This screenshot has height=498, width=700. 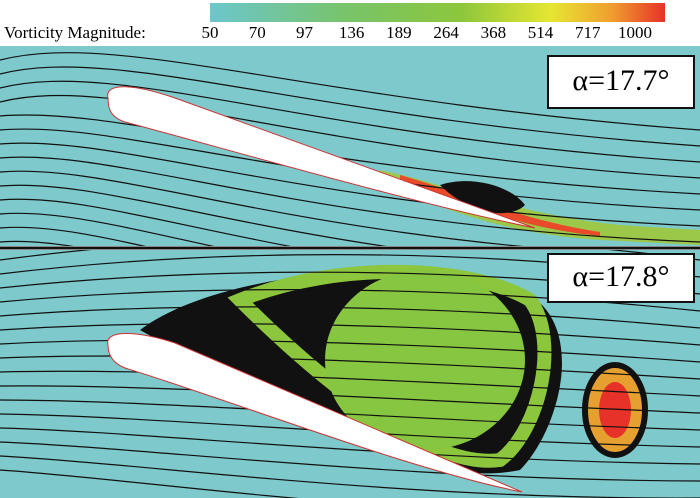 What do you see at coordinates (482, 197) in the screenshot?
I see `vortex` at bounding box center [482, 197].